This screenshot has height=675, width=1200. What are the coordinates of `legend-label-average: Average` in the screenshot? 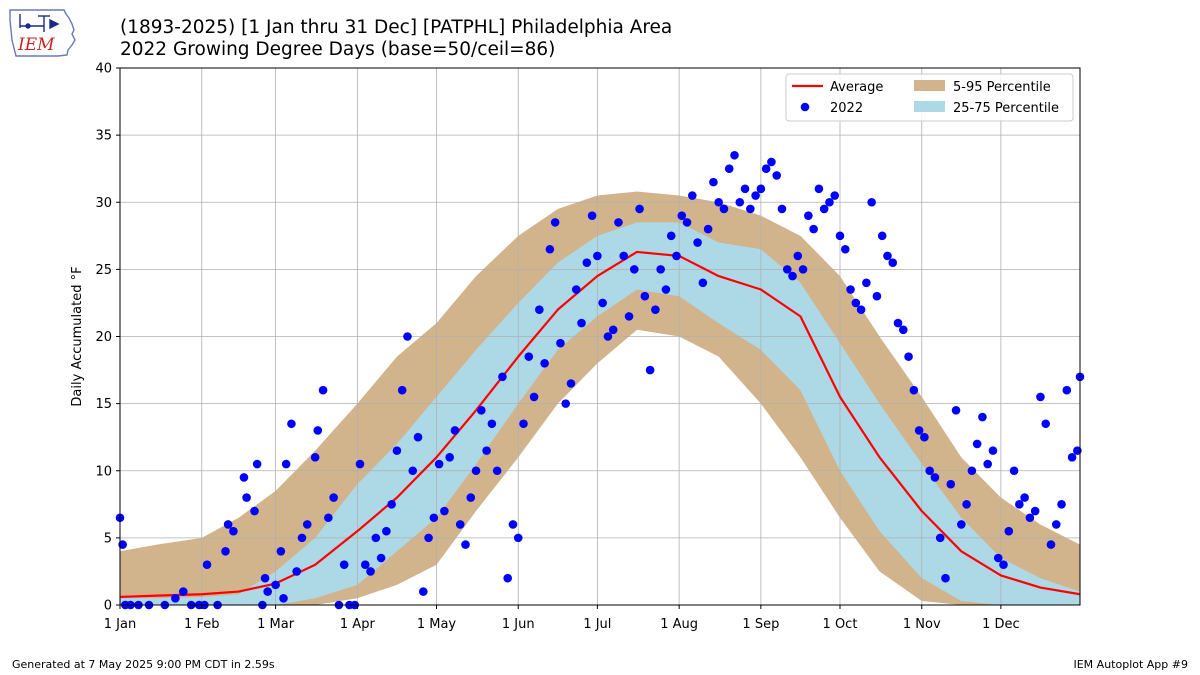 It's located at (856, 87).